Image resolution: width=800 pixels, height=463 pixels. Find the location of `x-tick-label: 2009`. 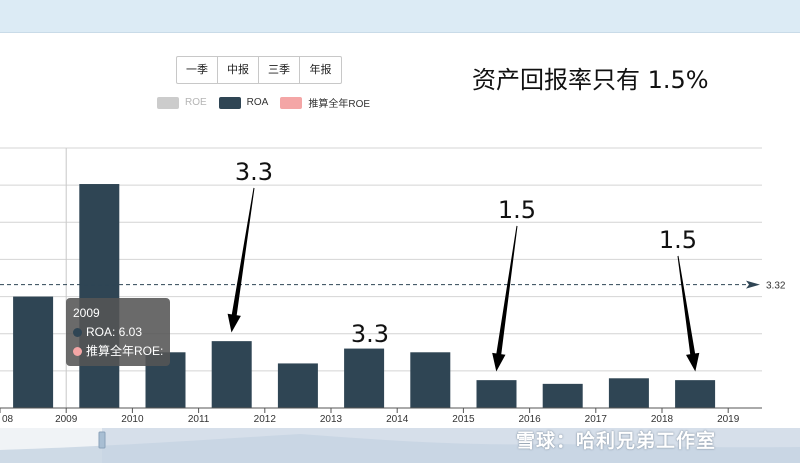

x-tick-label: 2009 is located at coordinates (66, 419).